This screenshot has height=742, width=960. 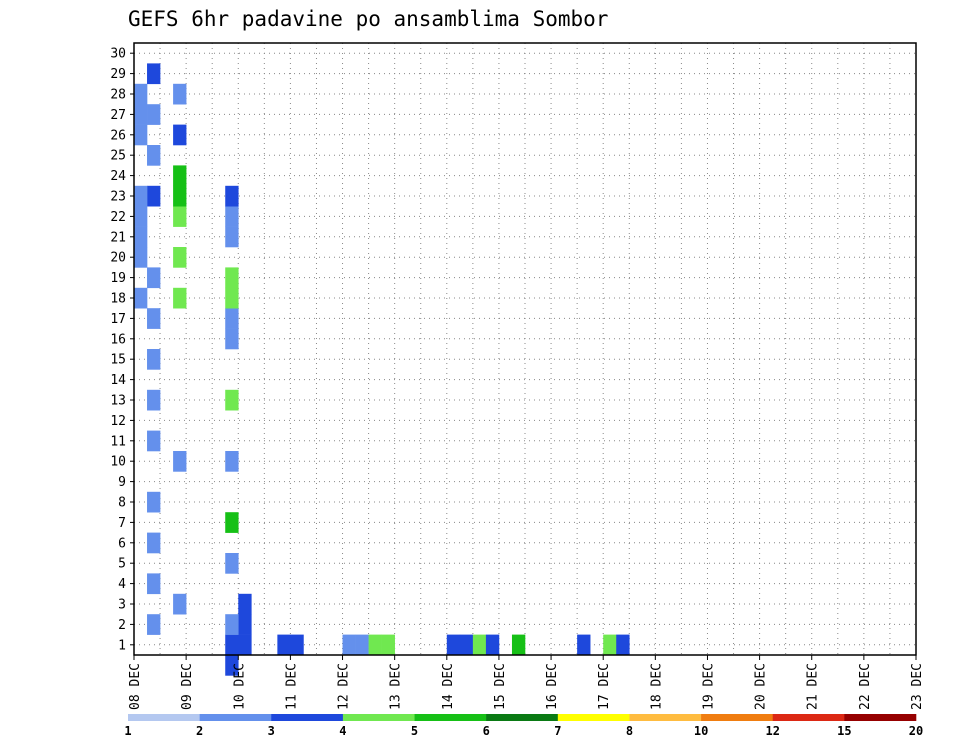 I want to click on y-tick-label: 5, so click(x=122, y=564).